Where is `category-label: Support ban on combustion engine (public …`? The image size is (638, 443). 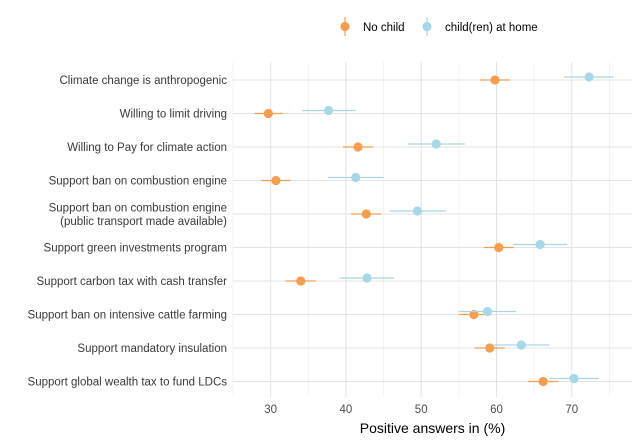 category-label: Support ban on combustion engine (public … is located at coordinates (138, 215).